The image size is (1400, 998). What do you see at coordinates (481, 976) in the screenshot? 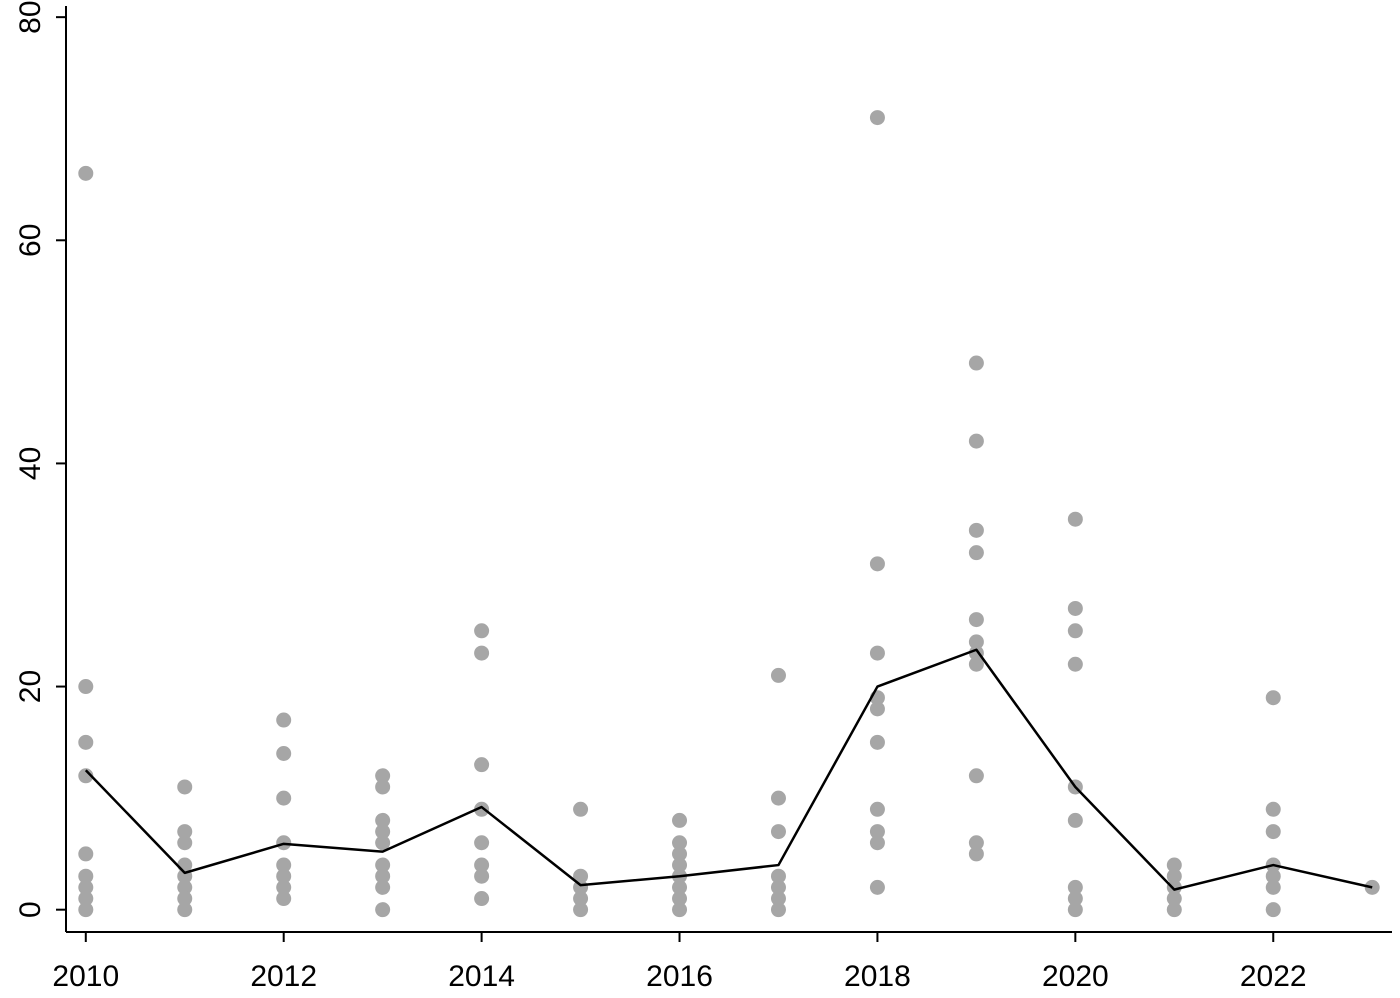
I see `x-tick-label: 2014` at bounding box center [481, 976].